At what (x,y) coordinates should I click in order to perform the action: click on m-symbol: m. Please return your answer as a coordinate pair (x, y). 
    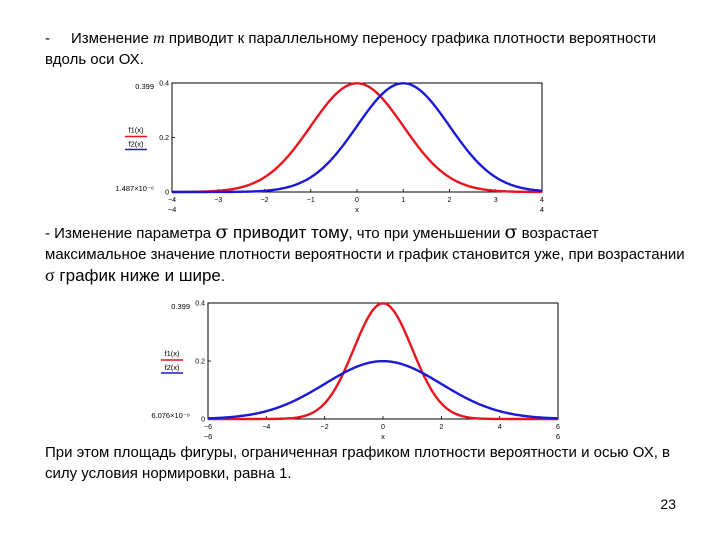
    Looking at the image, I should click on (159, 38).